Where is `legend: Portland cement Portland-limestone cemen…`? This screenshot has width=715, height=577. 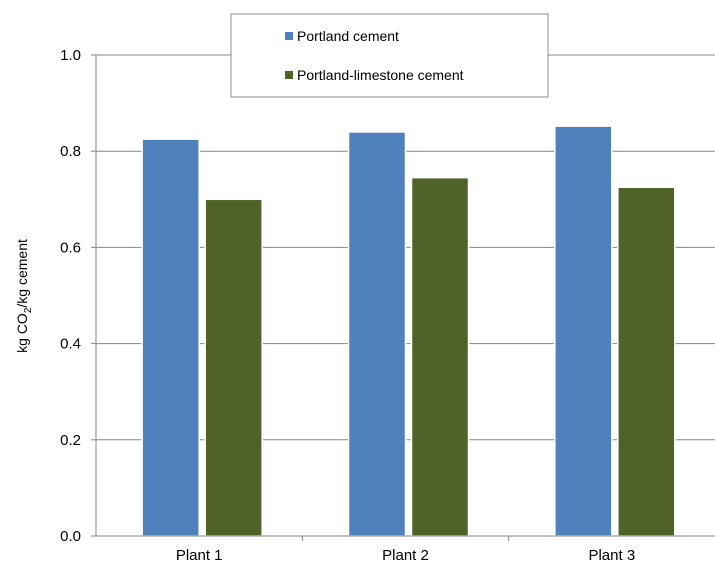 legend: Portland cement Portland-limestone cemen… is located at coordinates (389, 55).